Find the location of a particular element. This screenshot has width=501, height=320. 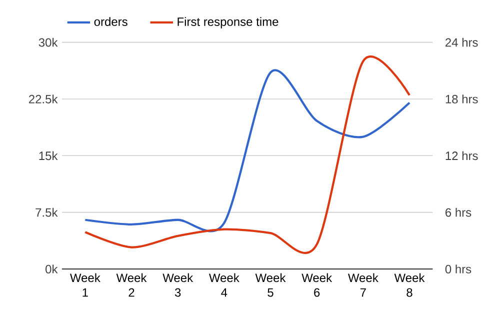

y-tick-label: 15k is located at coordinates (48, 155).